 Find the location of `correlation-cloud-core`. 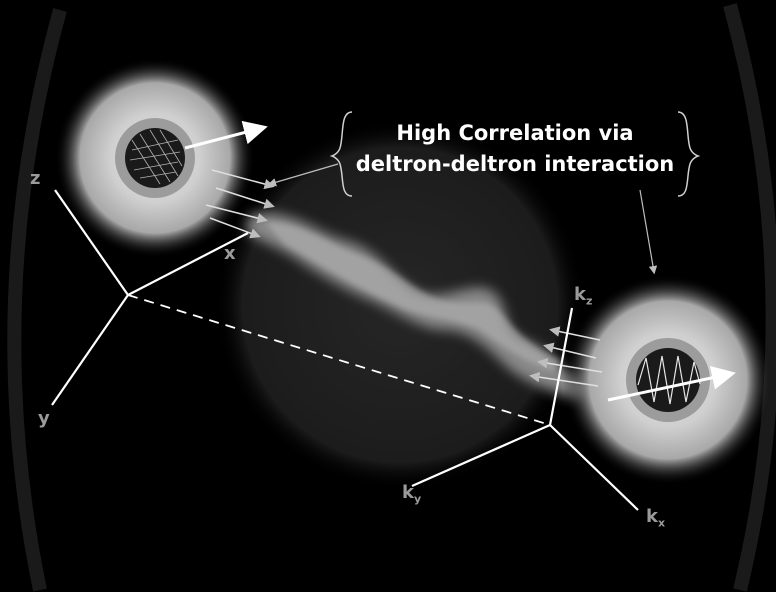

correlation-cloud-core is located at coordinates (412, 296).